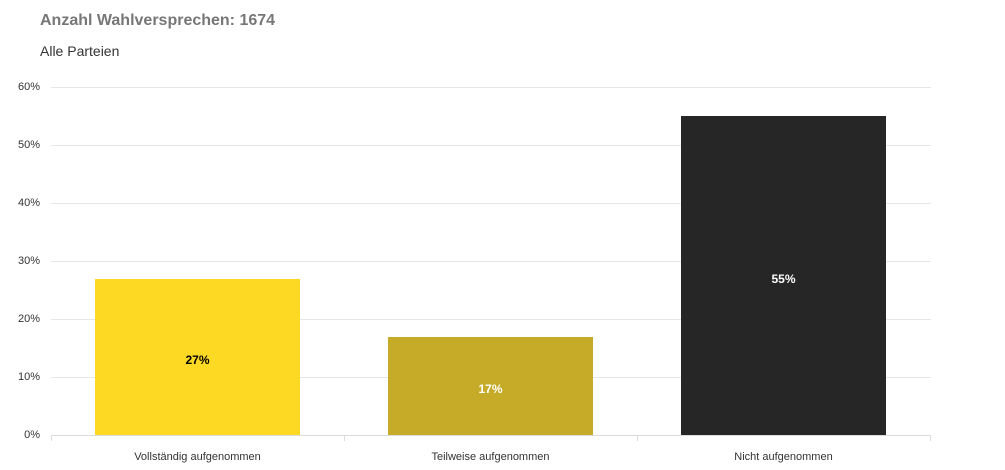 This screenshot has height=470, width=1005. Describe the element at coordinates (158, 20) in the screenshot. I see `chart-title: Anzahl Wahlversprechen: 1674` at that location.